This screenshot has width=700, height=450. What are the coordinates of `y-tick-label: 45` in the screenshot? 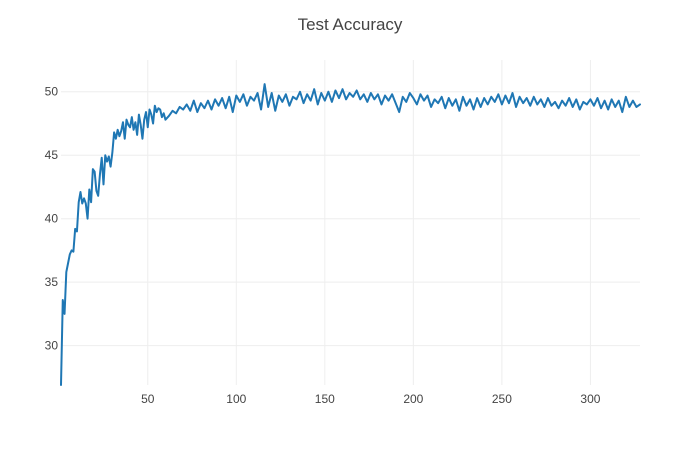 It's located at (52, 155).